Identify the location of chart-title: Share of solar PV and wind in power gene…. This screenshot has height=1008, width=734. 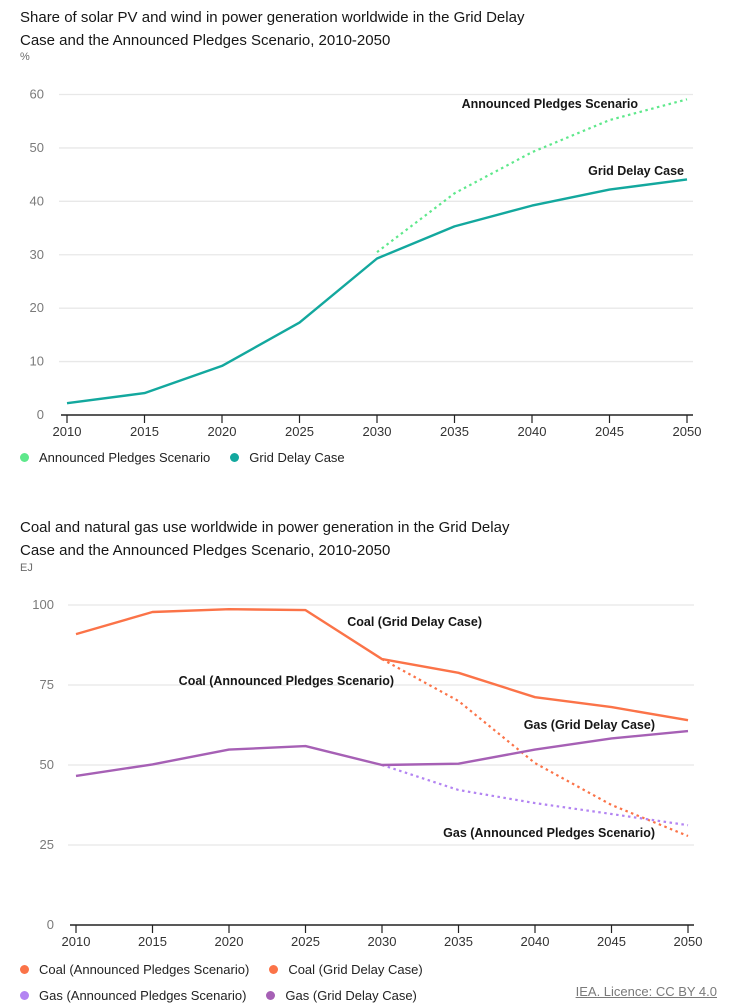
(320, 29).